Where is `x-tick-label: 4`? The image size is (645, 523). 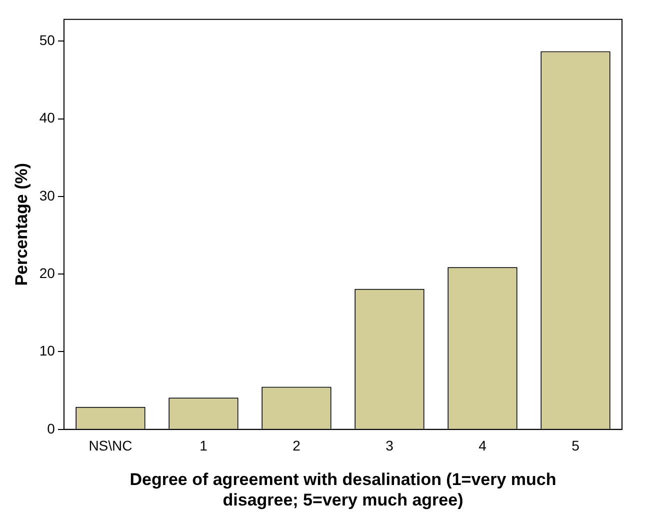 x-tick-label: 4 is located at coordinates (482, 446).